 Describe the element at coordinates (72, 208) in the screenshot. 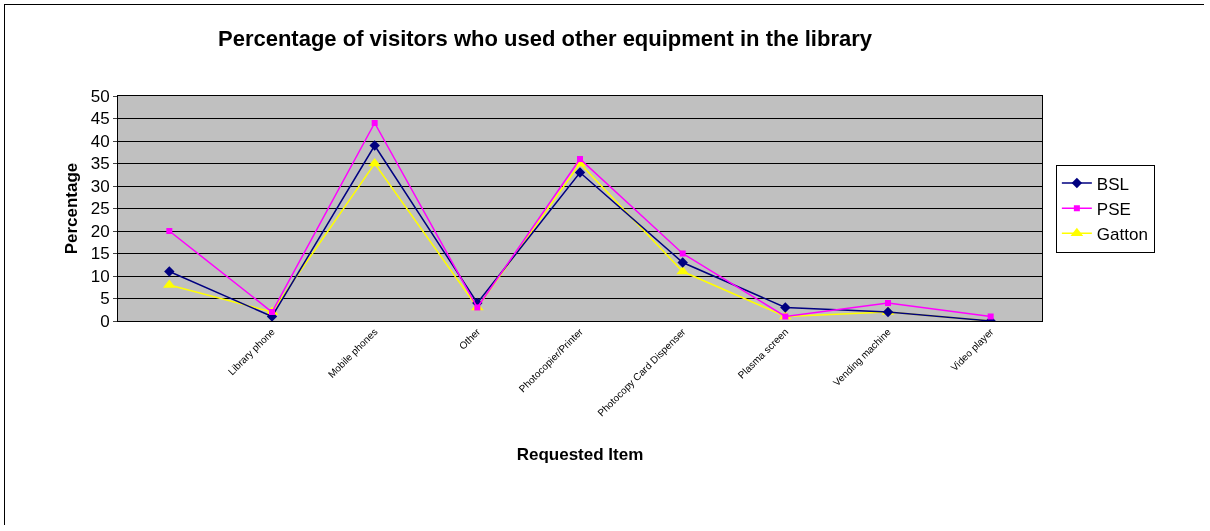

I see `y-axis-title: Percentage` at that location.